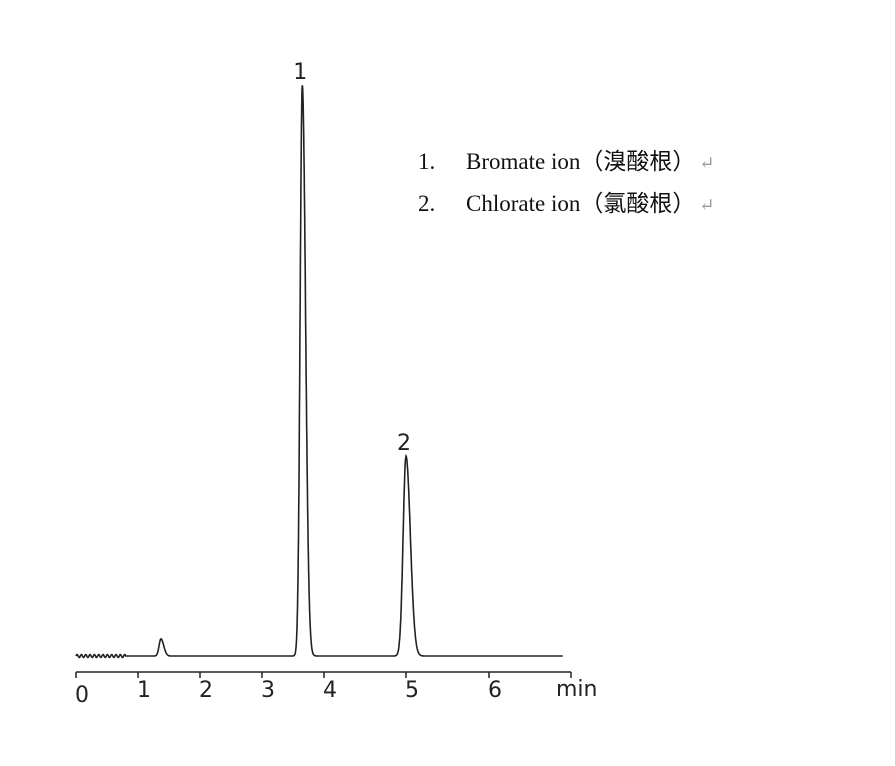 The image size is (895, 766). Describe the element at coordinates (268, 690) in the screenshot. I see `x-tick-label: 3` at that location.